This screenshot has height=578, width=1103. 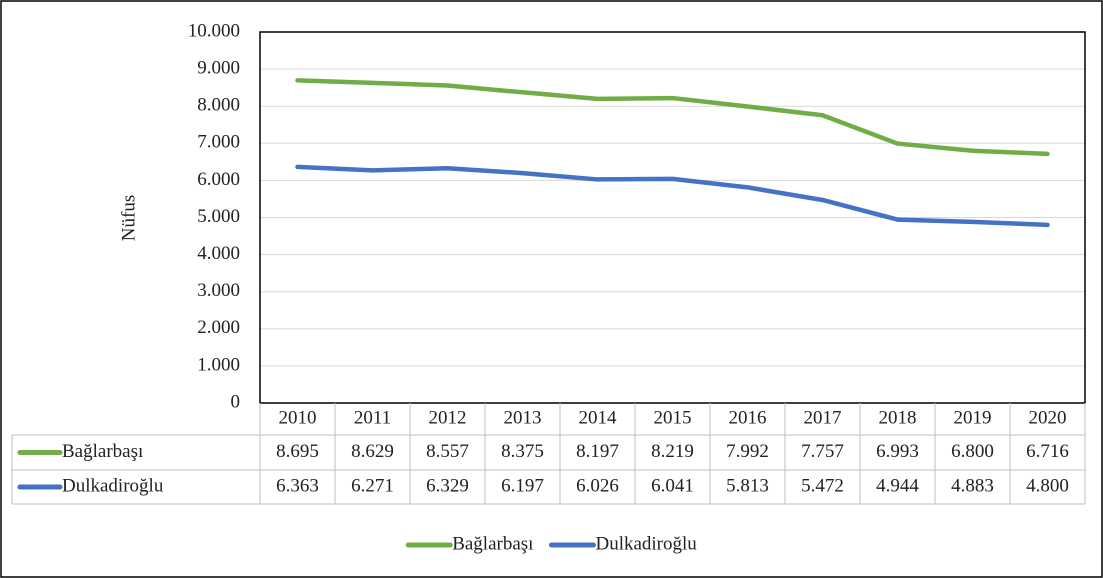 I want to click on table-value: 4.800, so click(x=1047, y=485).